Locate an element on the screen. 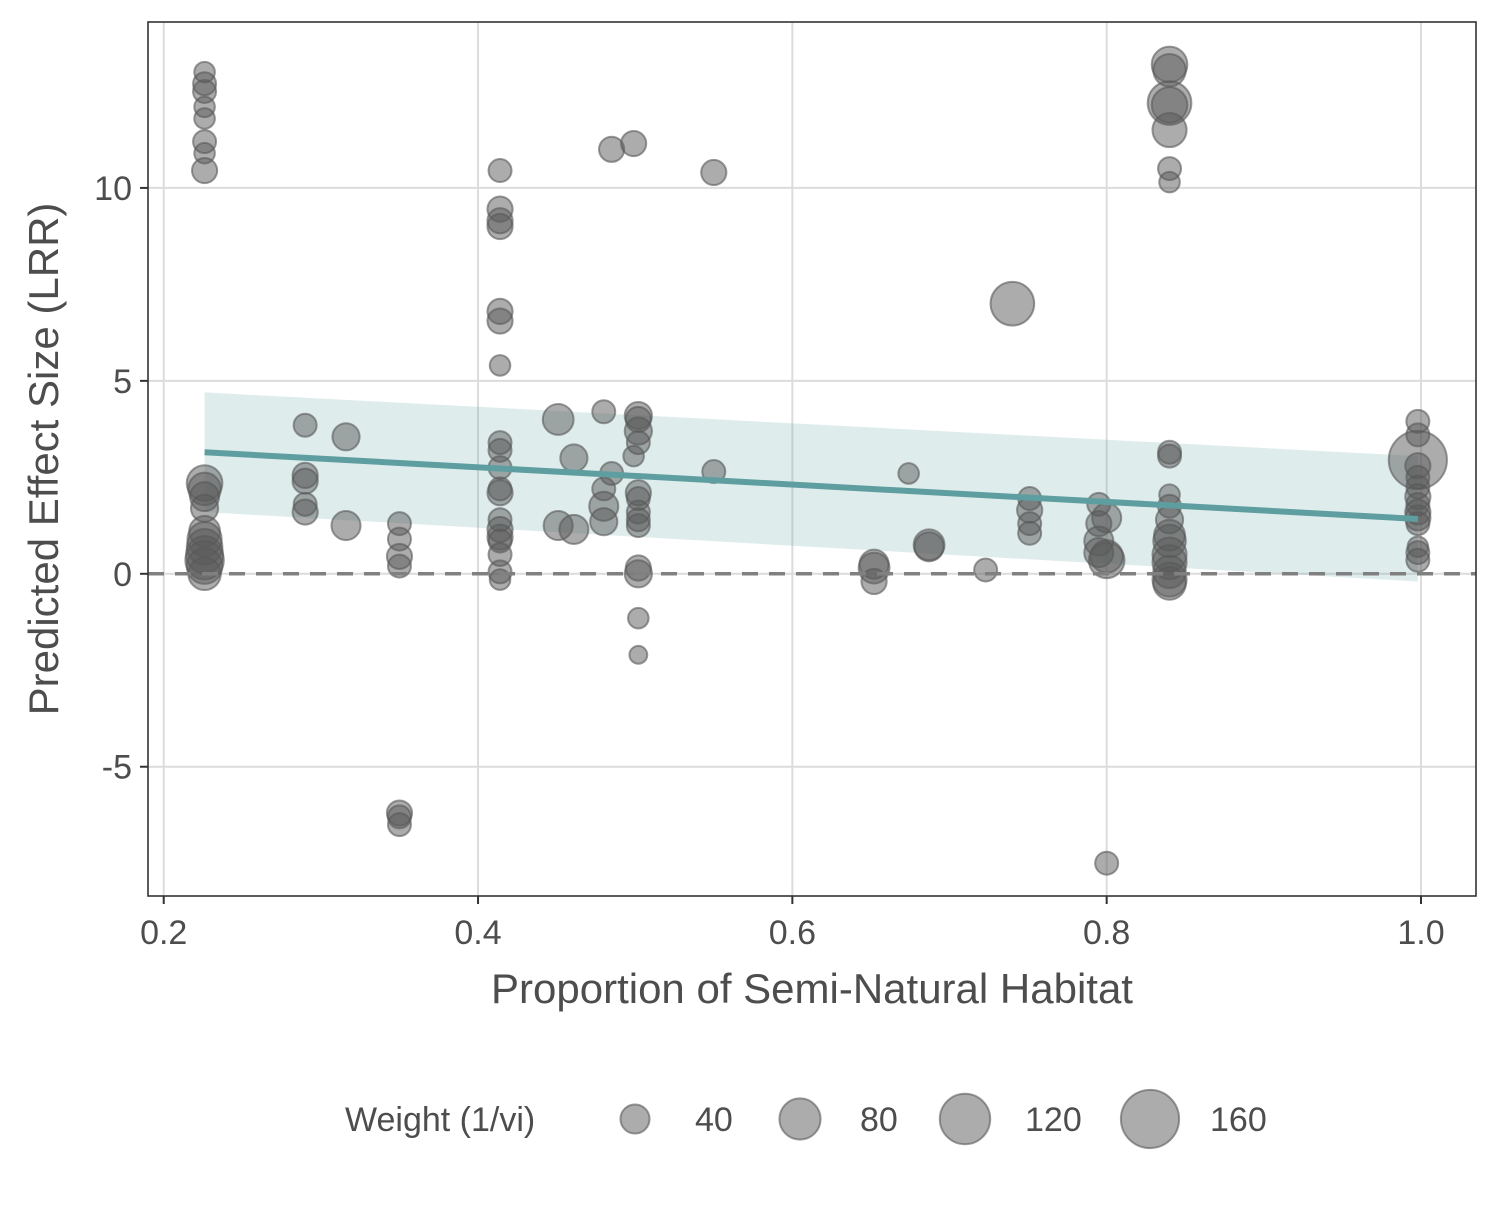  legend-entries: 40 80 120 160 is located at coordinates (943, 1119).